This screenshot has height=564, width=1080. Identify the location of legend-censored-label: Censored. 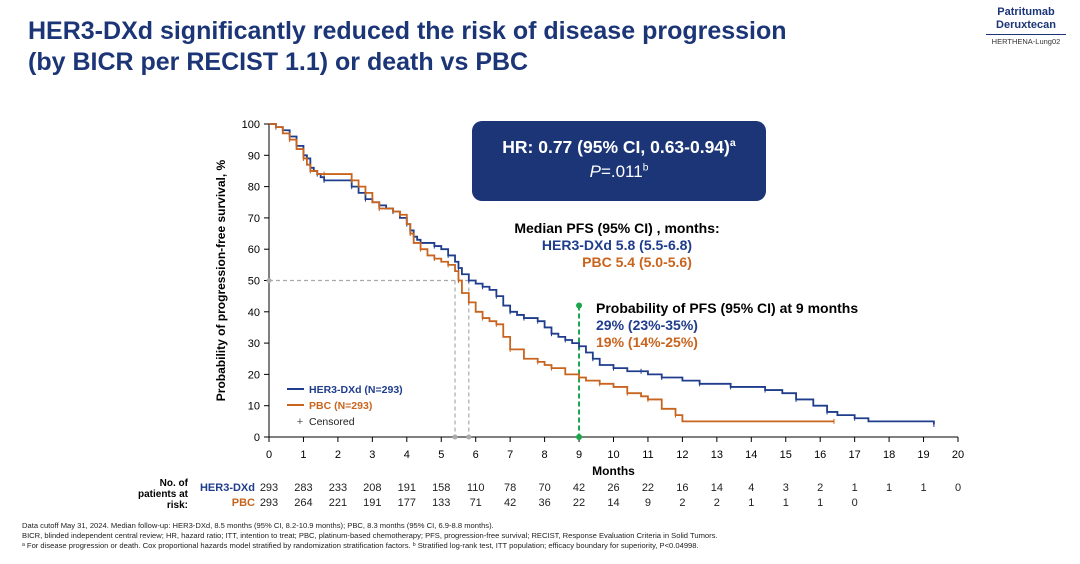
(332, 422).